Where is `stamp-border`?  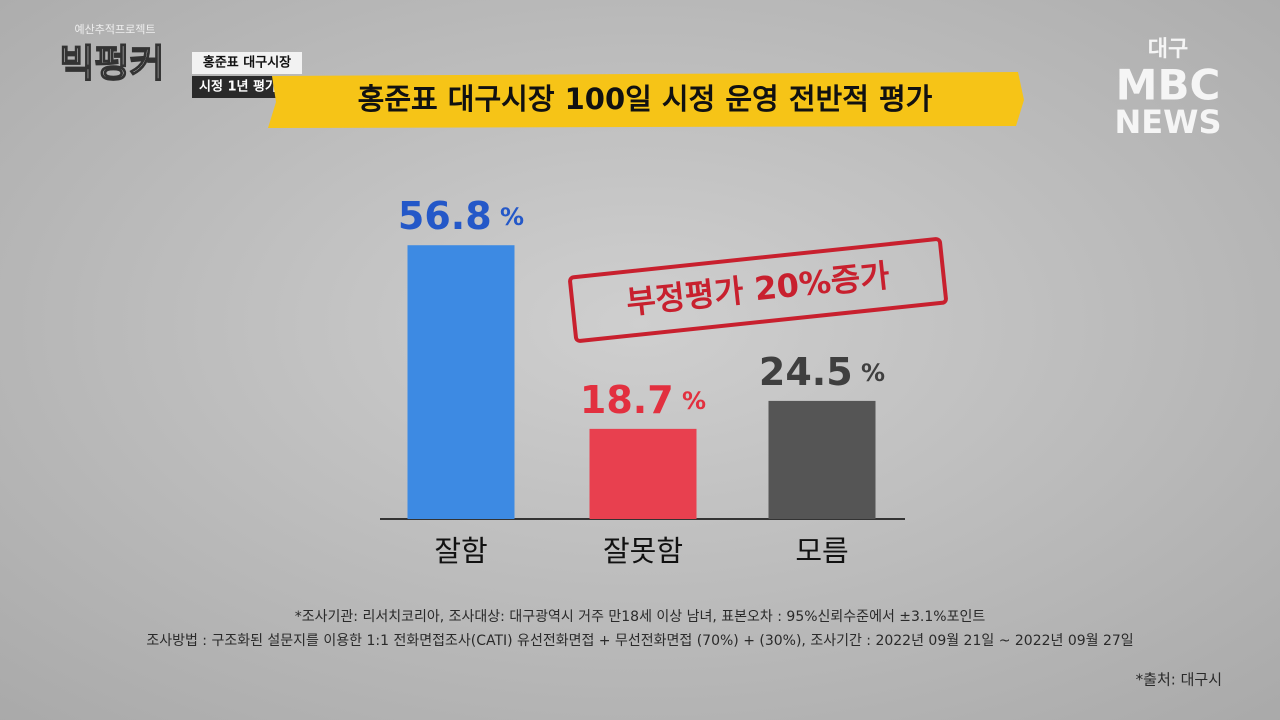
stamp-border is located at coordinates (758, 290).